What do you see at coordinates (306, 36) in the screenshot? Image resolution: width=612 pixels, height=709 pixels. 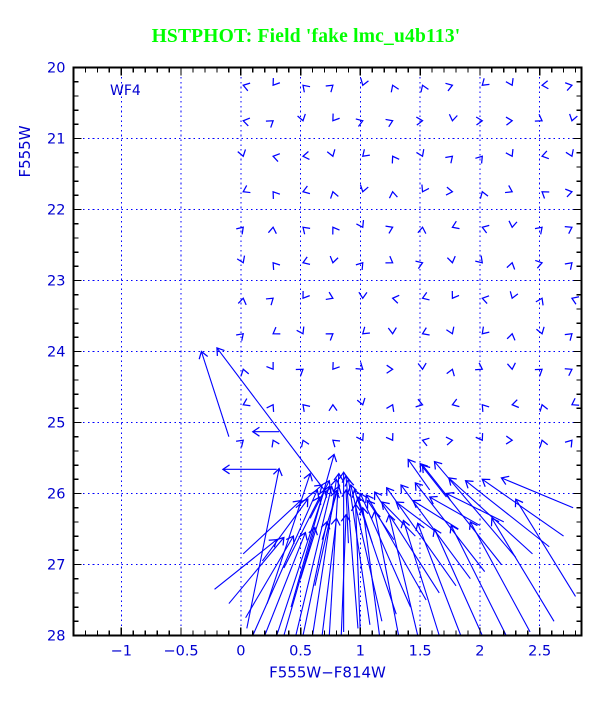 I see `page-title: HSTPHOT: Field 'fake lmc_u4b113'` at bounding box center [306, 36].